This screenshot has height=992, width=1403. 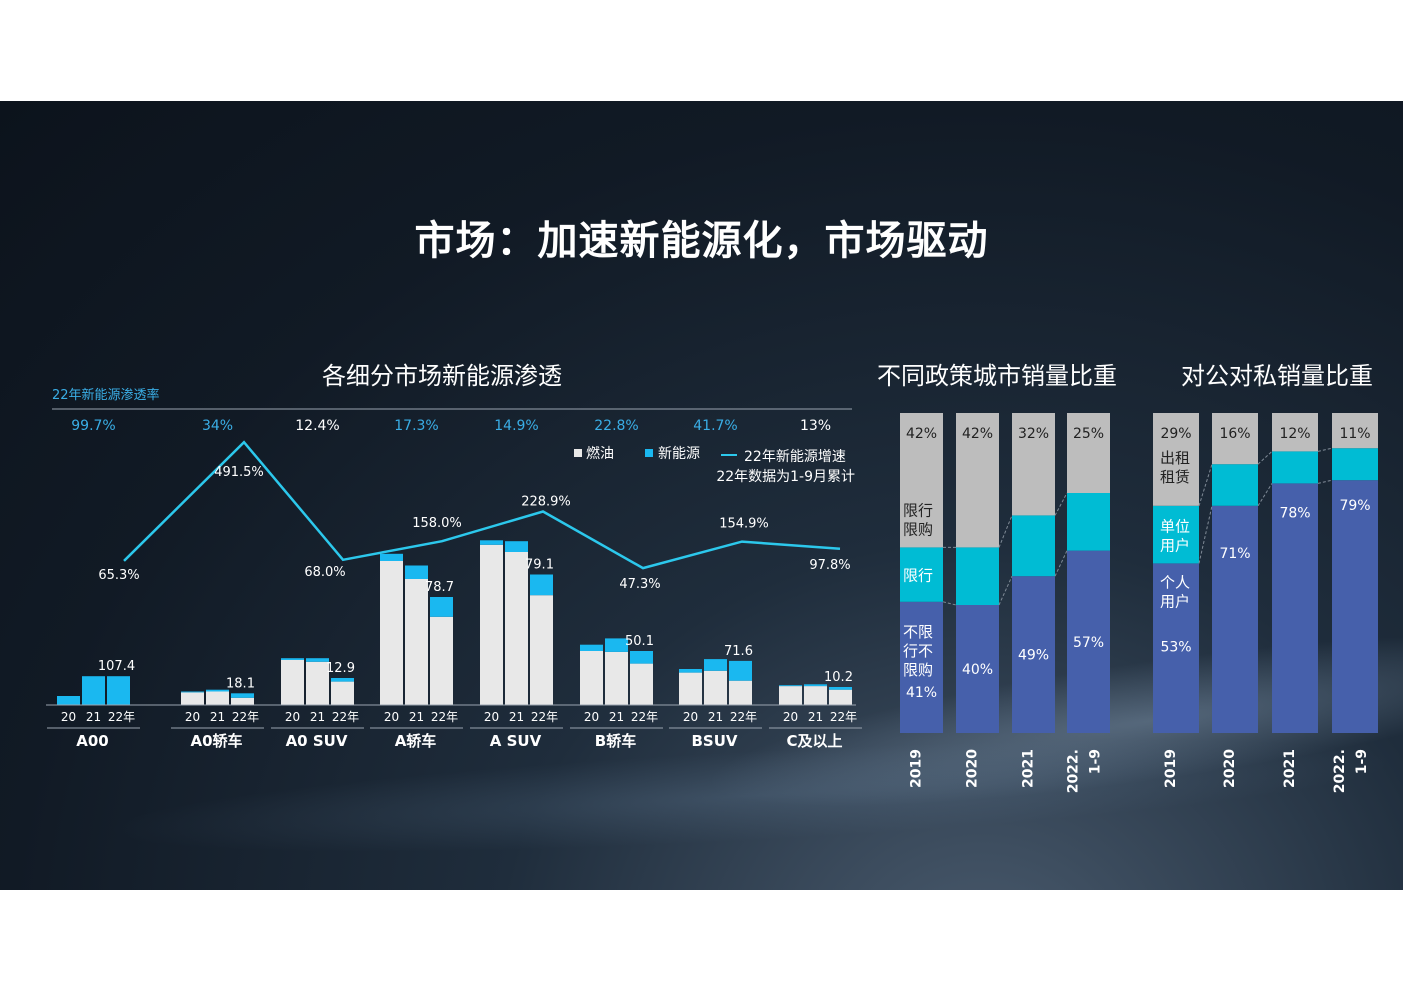 I want to click on segment-value-label: 42%, so click(x=977, y=434).